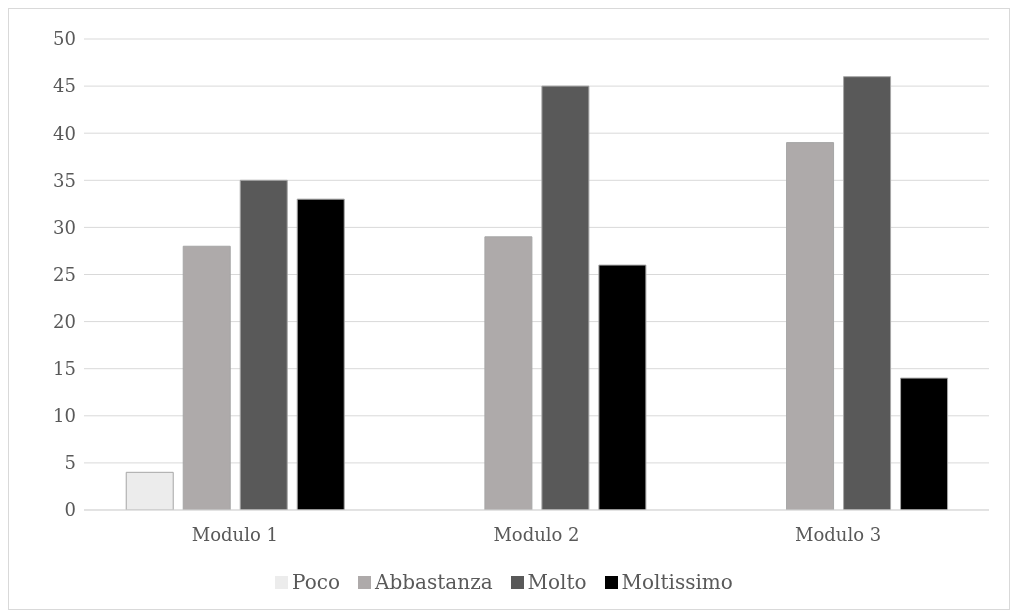 The height and width of the screenshot is (616, 1015). Describe the element at coordinates (70, 463) in the screenshot. I see `y-tick-label: 5` at that location.